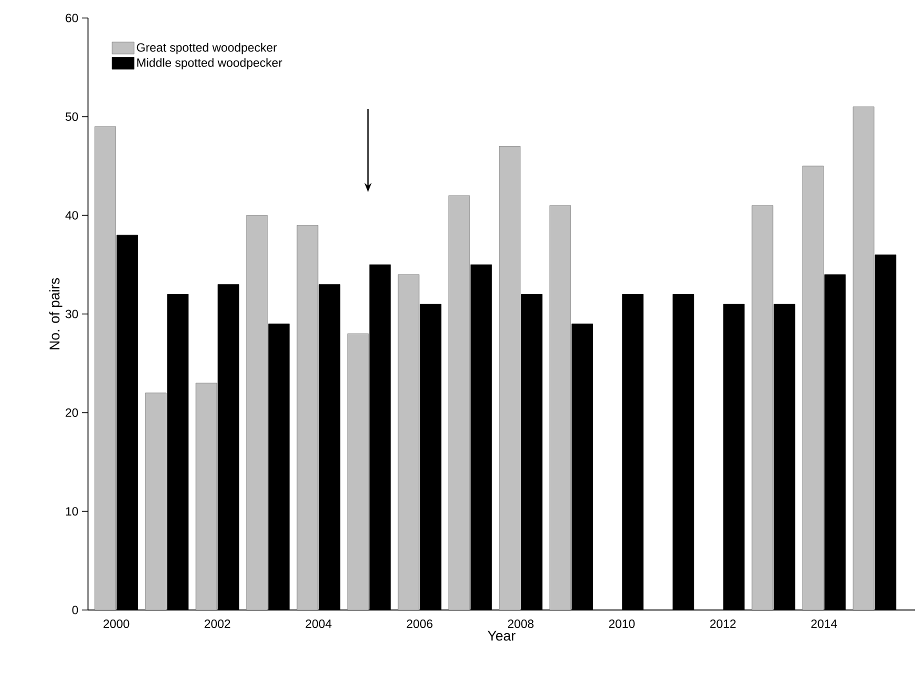 The width and height of the screenshot is (917, 673). What do you see at coordinates (71, 215) in the screenshot?
I see `y-tick-label: 40` at bounding box center [71, 215].